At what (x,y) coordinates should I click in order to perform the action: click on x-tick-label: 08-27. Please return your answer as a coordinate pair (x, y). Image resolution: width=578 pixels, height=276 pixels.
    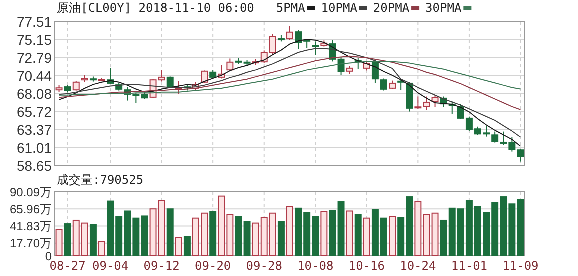
    Looking at the image, I should click on (68, 266).